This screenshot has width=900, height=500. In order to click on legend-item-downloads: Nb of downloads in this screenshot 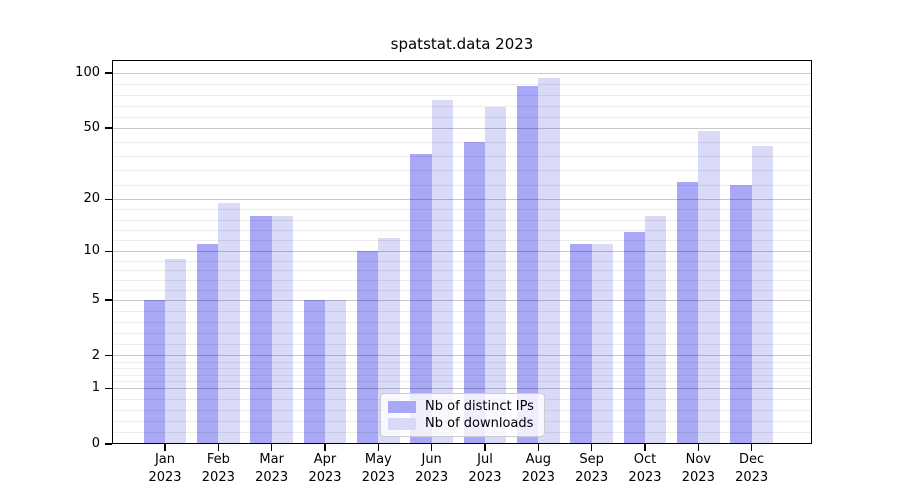, I will do `click(462, 423)`.